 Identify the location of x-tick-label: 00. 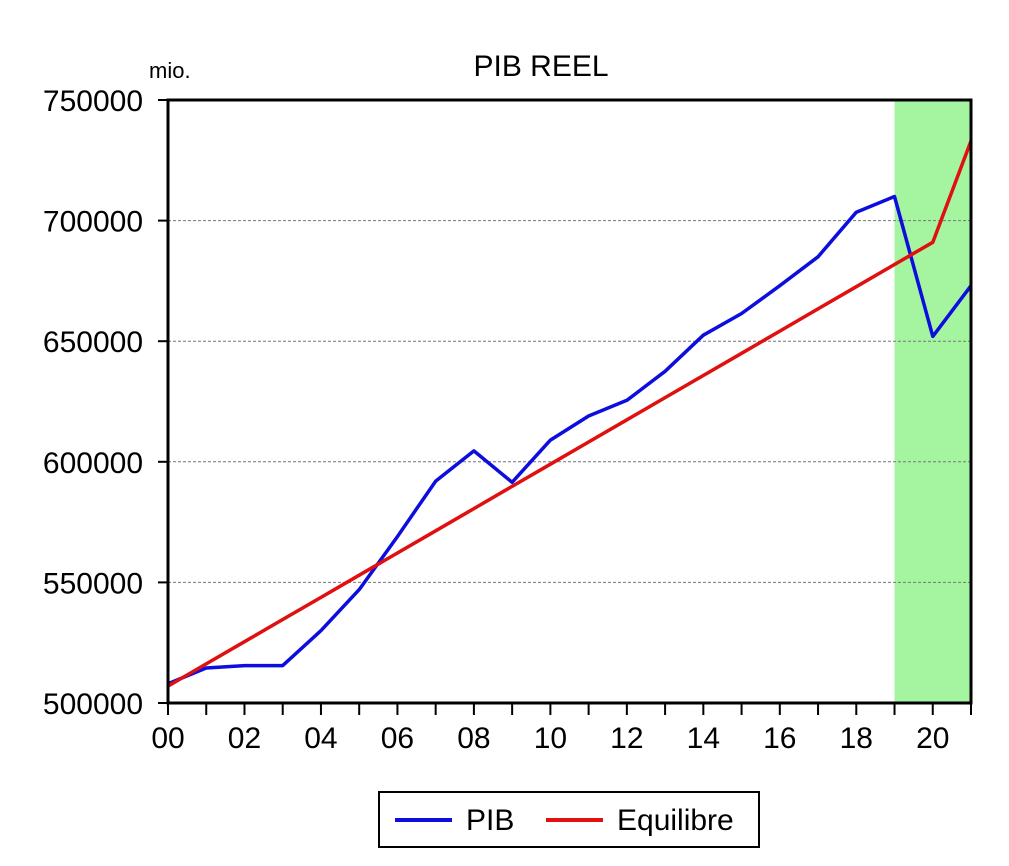
(167, 738).